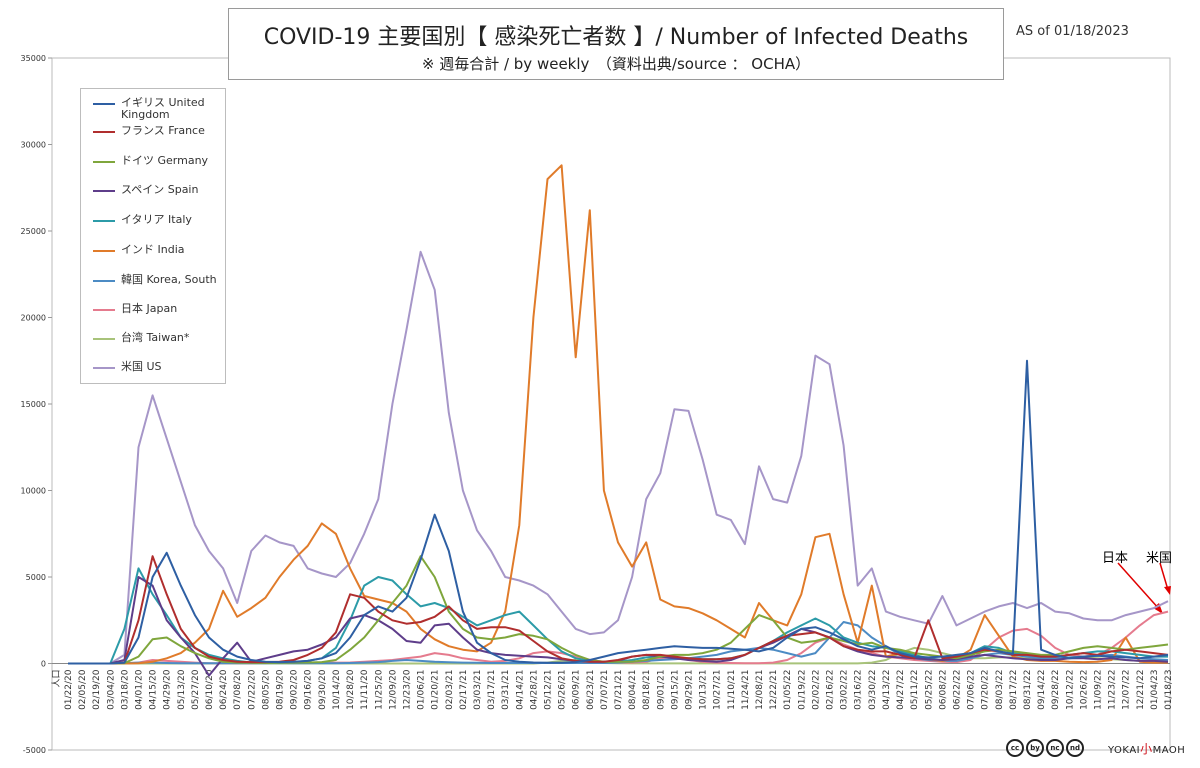 The height and width of the screenshot is (768, 1200). I want to click on x-tick-label: 09/14/22, so click(1042, 690).